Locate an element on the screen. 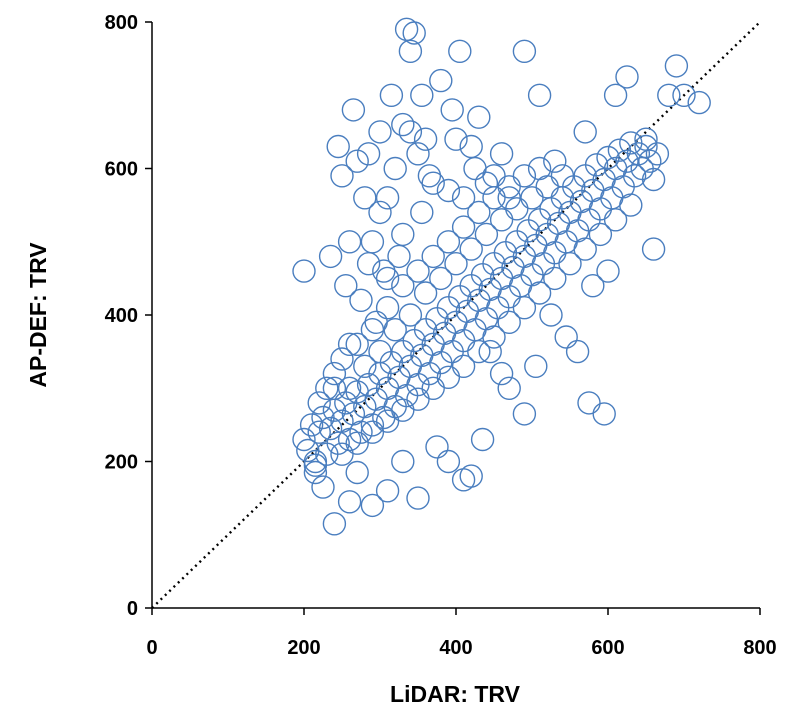 The image size is (785, 713). x-tick-label: 600 is located at coordinates (607, 648).